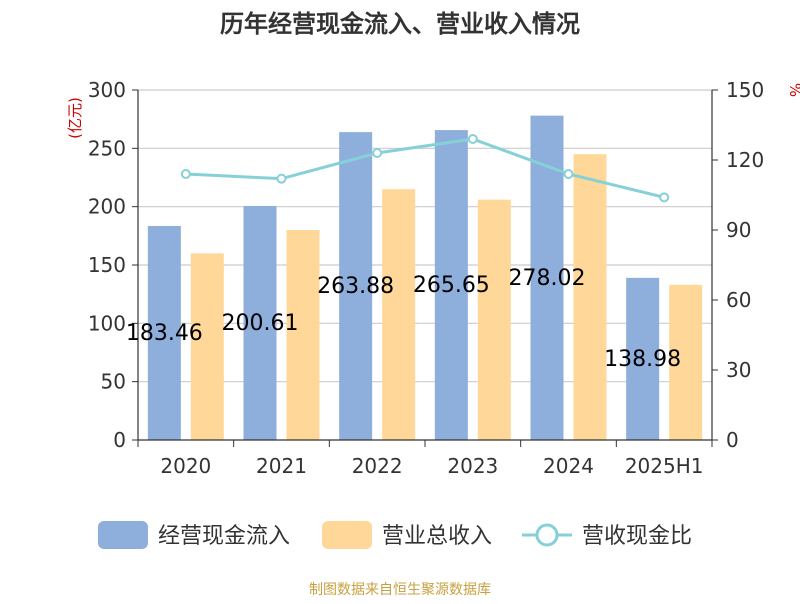 The image size is (800, 604). What do you see at coordinates (119, 440) in the screenshot?
I see `left-axis-tick-label: 0` at bounding box center [119, 440].